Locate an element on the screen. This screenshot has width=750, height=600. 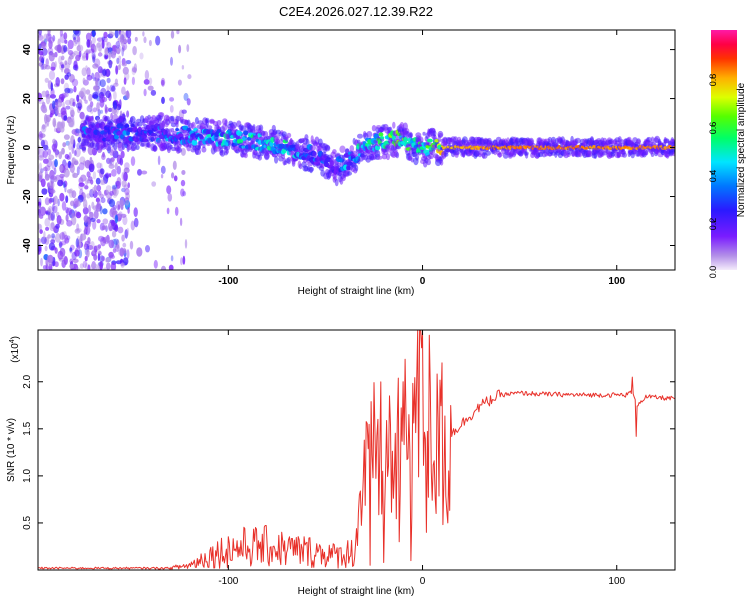
heatmap-ridge-cell is located at coordinates (382, 138).